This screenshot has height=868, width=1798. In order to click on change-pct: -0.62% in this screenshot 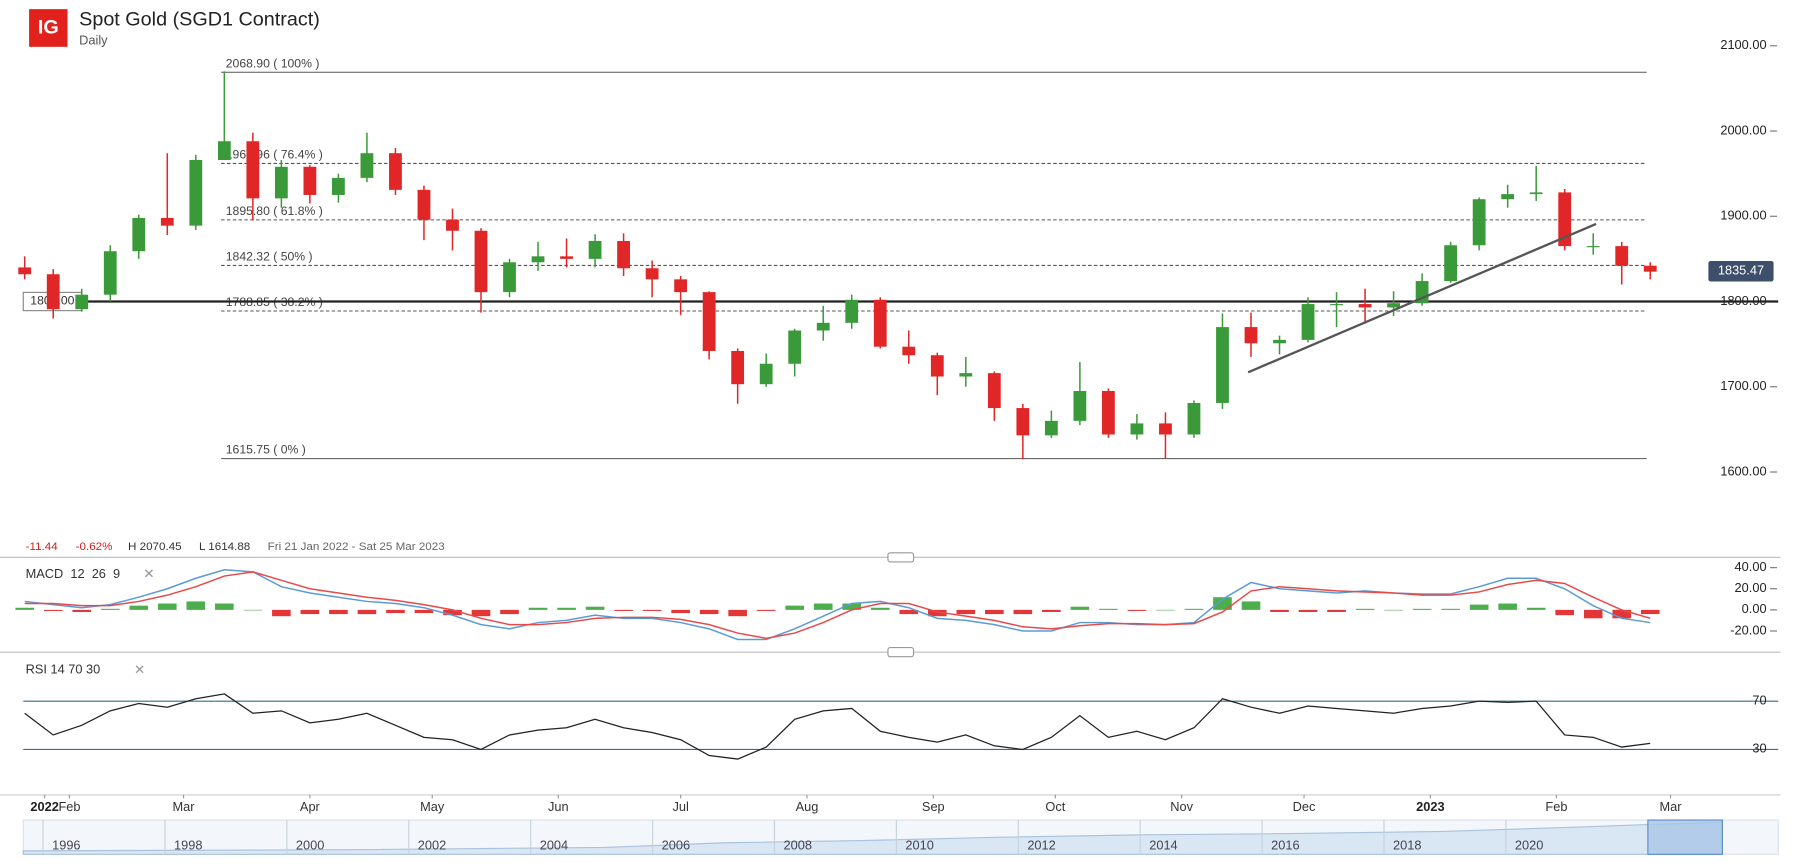, I will do `click(94, 547)`.